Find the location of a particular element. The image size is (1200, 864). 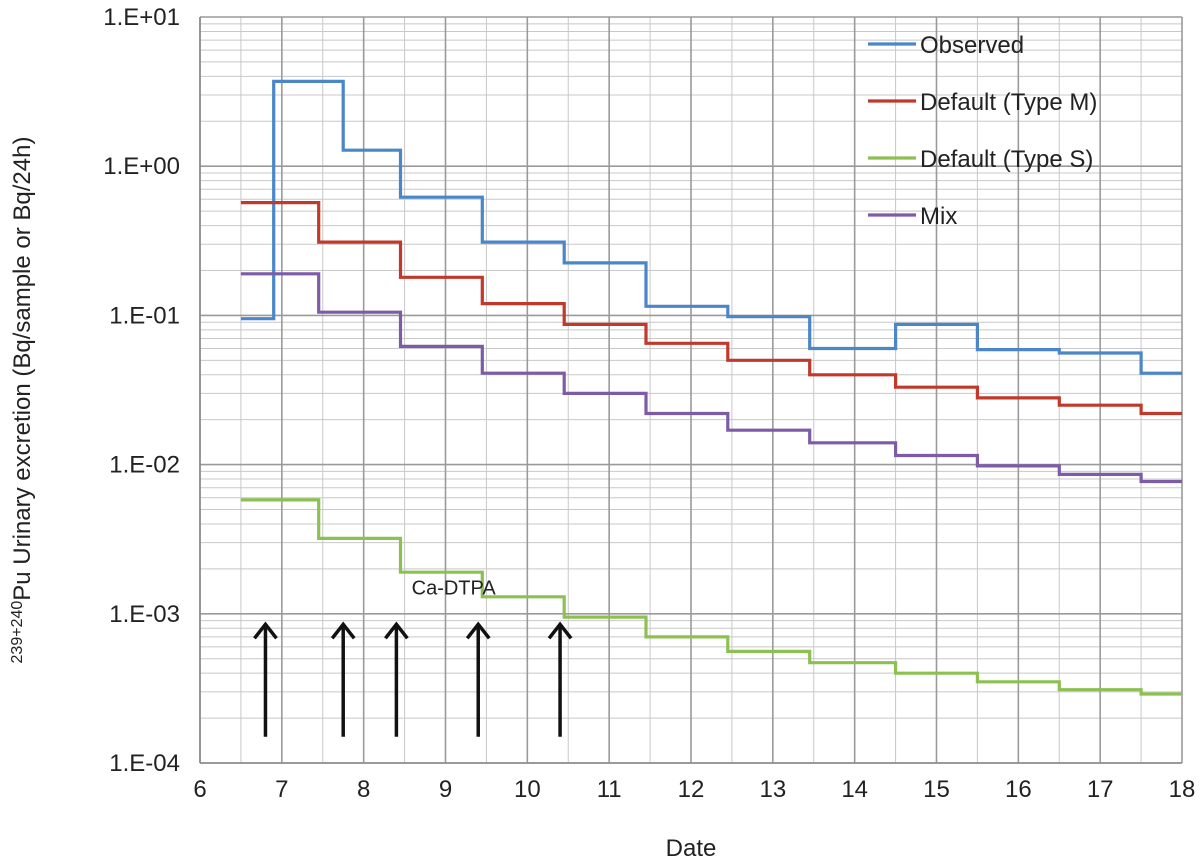

y-tick-labels: 1.E-04 1.E-03 1.E-02 1.E-01 1.E+00 1.E+01 is located at coordinates (141, 390).